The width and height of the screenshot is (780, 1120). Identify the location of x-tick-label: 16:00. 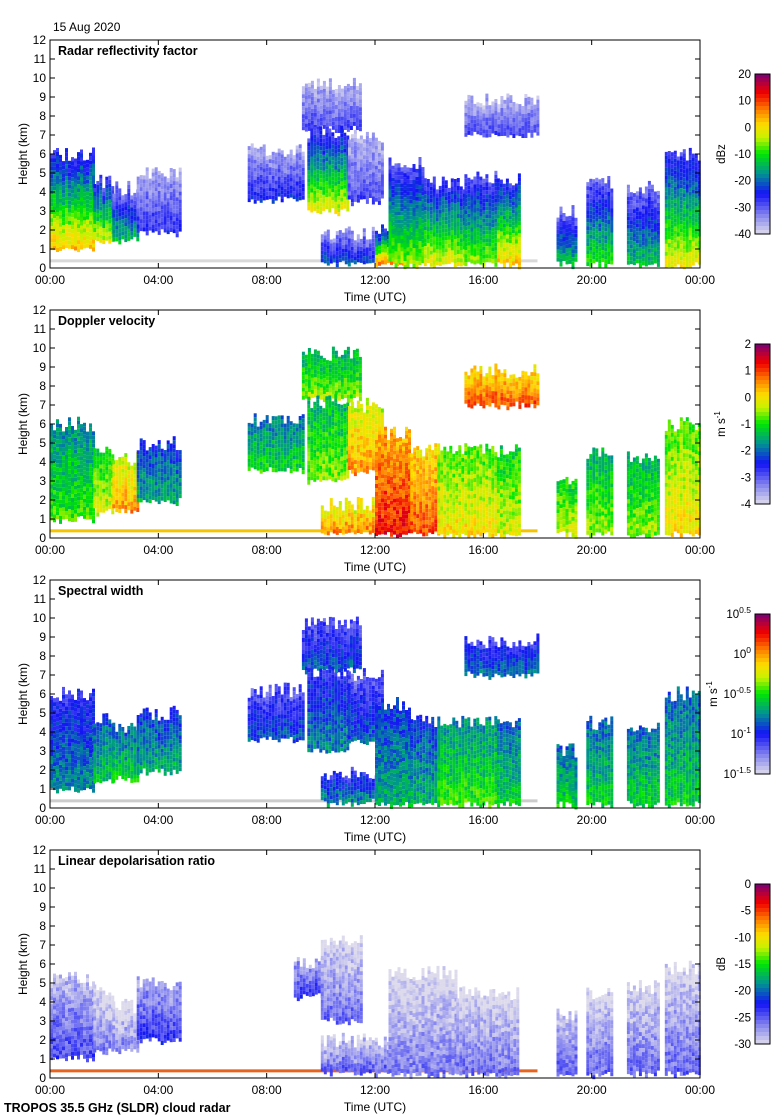
(483, 280).